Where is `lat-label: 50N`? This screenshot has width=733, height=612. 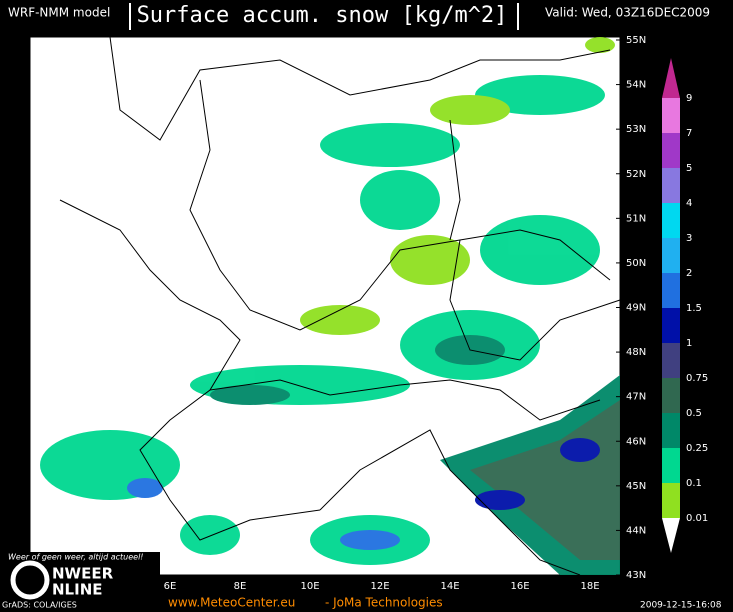
lat-label: 50N is located at coordinates (636, 263).